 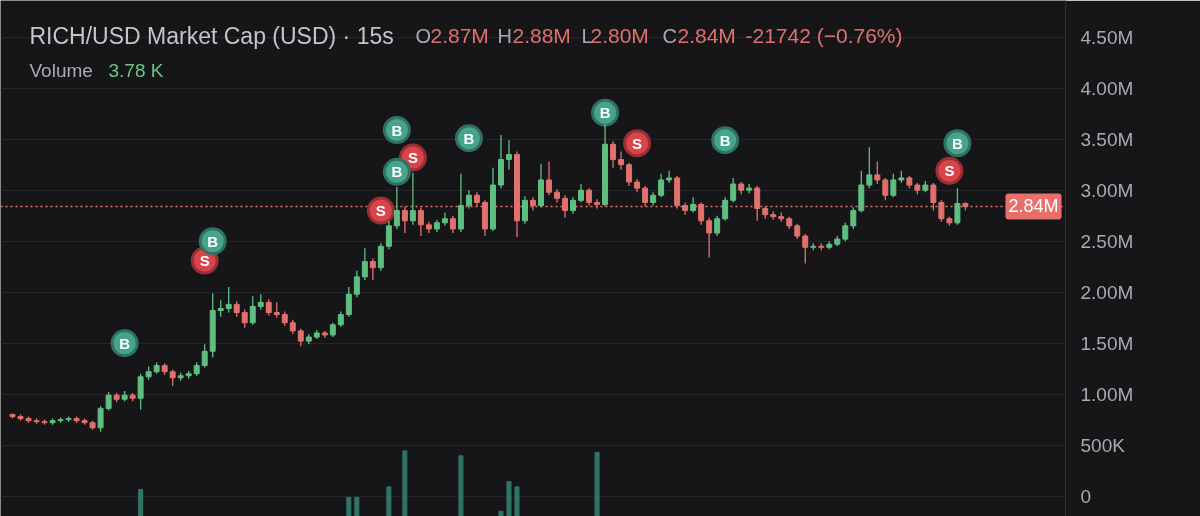 What do you see at coordinates (706, 35) in the screenshot?
I see `annotation: 2.84M` at bounding box center [706, 35].